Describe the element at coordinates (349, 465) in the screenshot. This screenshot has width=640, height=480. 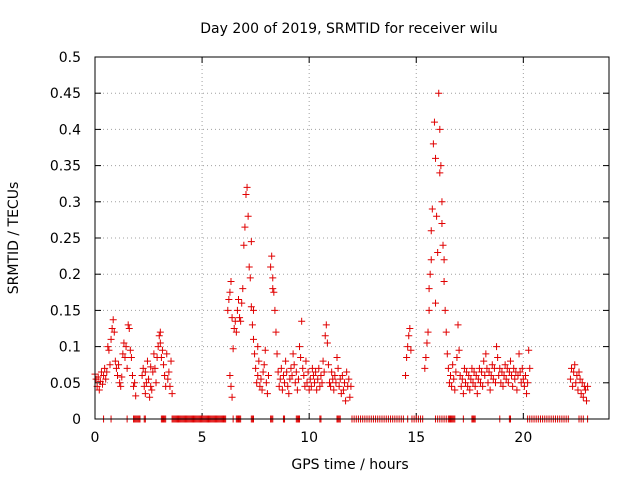
I see `x-axis-label: GPS time / hours` at that location.